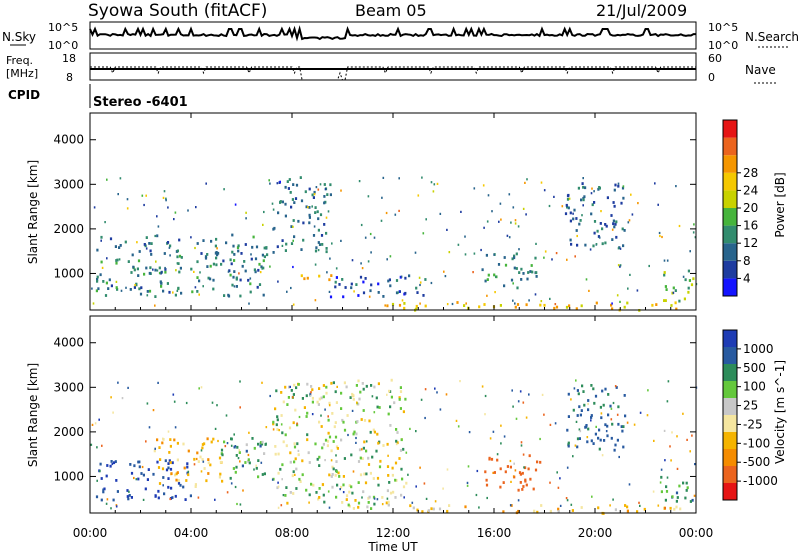 This screenshot has height=554, width=800. I want to click on noise-trace, so click(392, 33).